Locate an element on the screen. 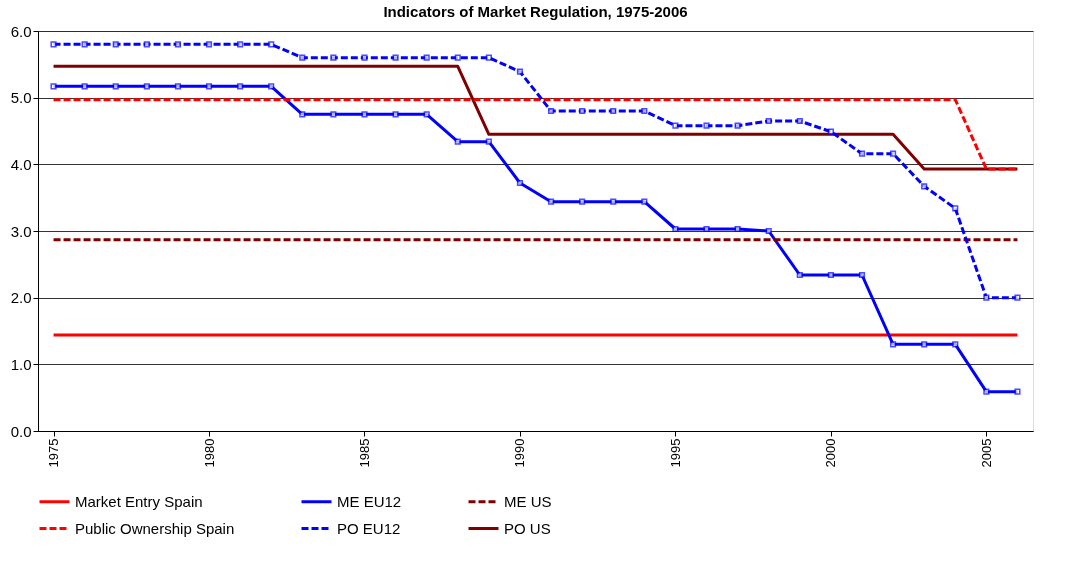 This screenshot has width=1083, height=569. y-tick-label: 0.0 is located at coordinates (21, 431).